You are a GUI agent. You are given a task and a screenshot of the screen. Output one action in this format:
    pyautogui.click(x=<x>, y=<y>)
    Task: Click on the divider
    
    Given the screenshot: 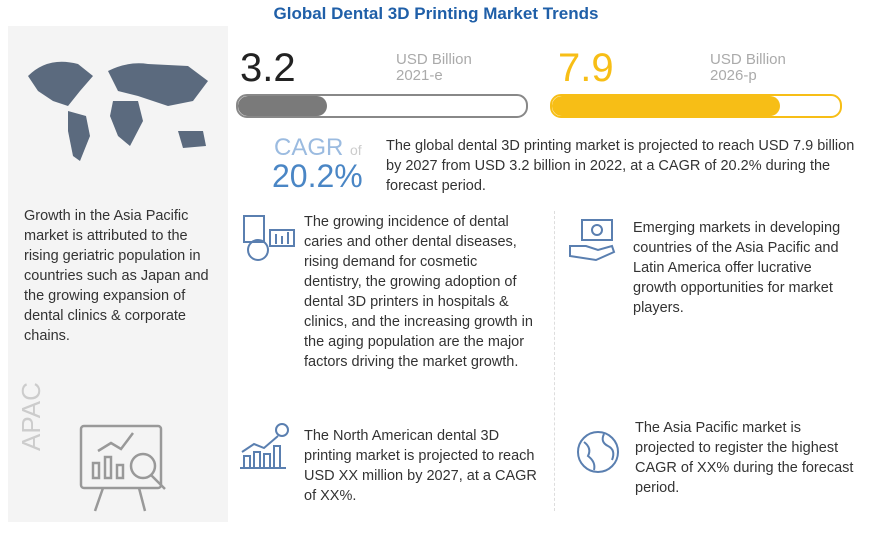 What is the action you would take?
    pyautogui.click(x=555, y=361)
    